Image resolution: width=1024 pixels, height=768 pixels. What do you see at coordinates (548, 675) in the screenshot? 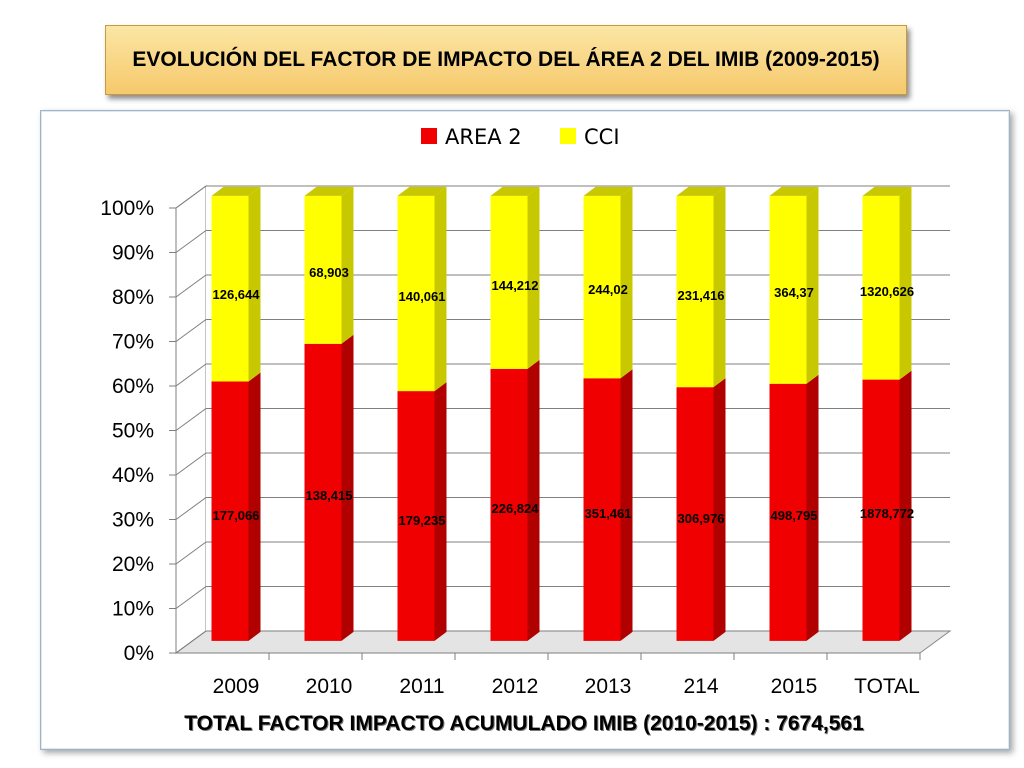
I see `x-axis: 2009 2010 2011 2012 2013 214 2015 TOTAL` at bounding box center [548, 675].